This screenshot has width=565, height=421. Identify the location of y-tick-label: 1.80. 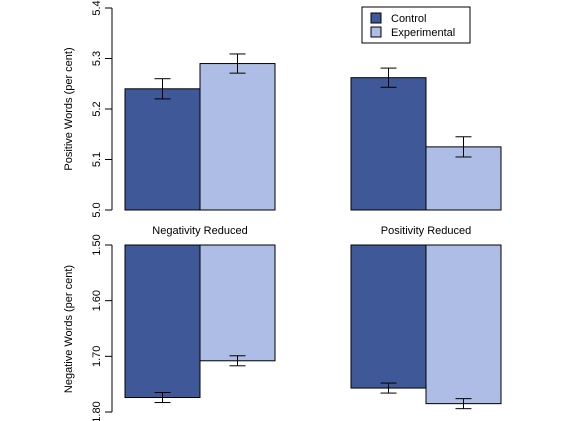
(97, 411).